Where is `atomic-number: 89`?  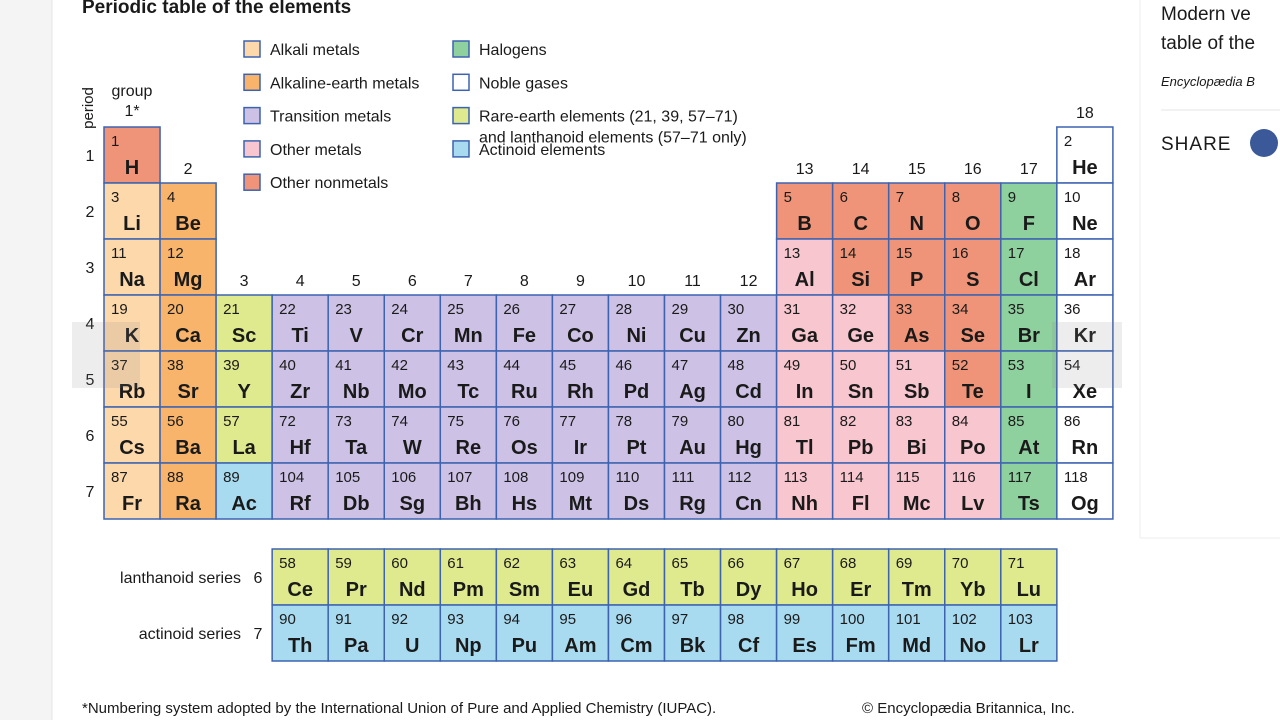 atomic-number: 89 is located at coordinates (231, 477).